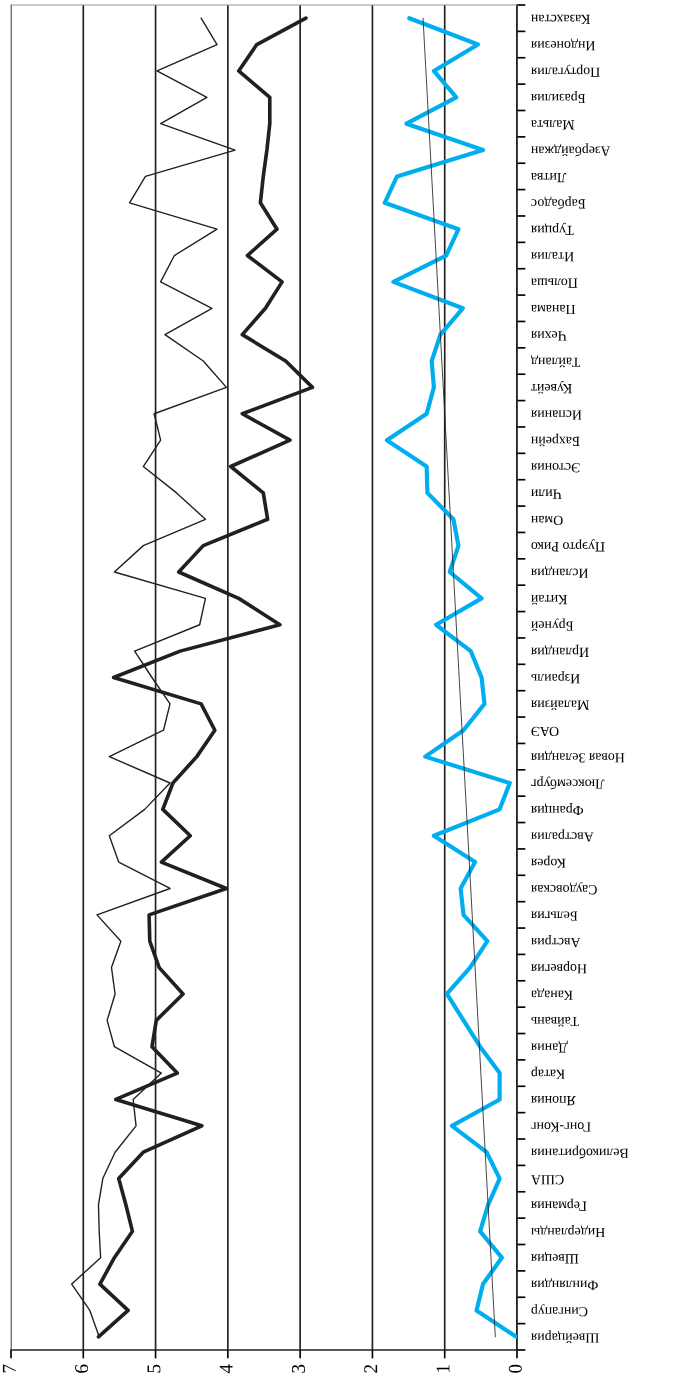 The height and width of the screenshot is (1390, 691). Describe the element at coordinates (555, 440) in the screenshot. I see `y-tick-label: Бахрейн` at that location.